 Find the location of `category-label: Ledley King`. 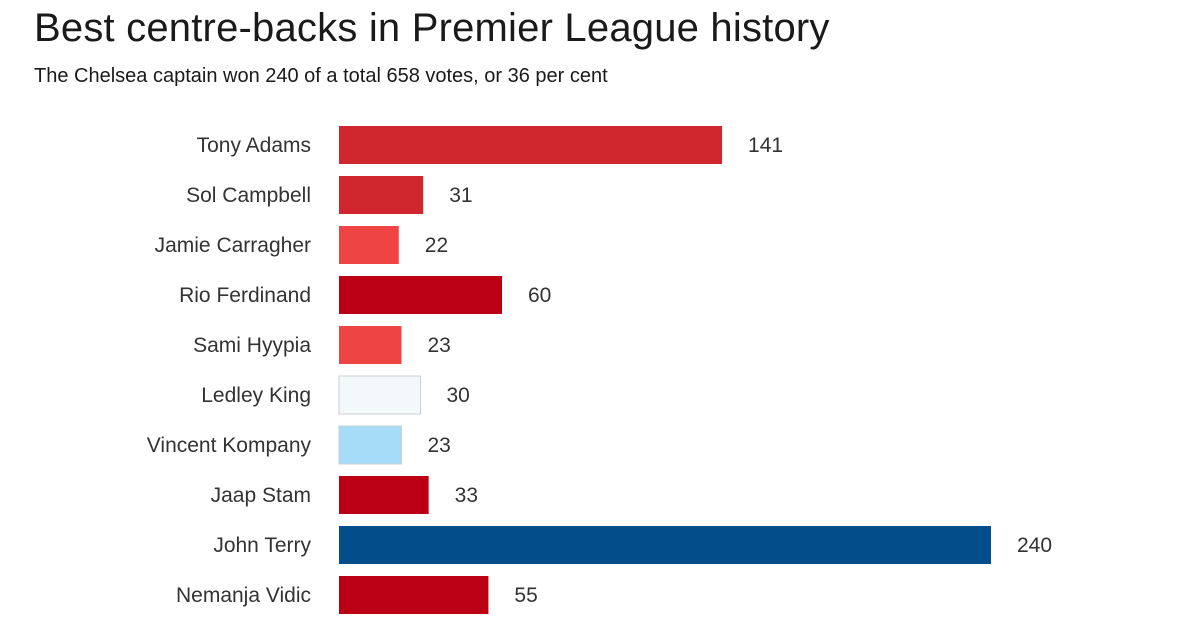

category-label: Ledley King is located at coordinates (256, 395).